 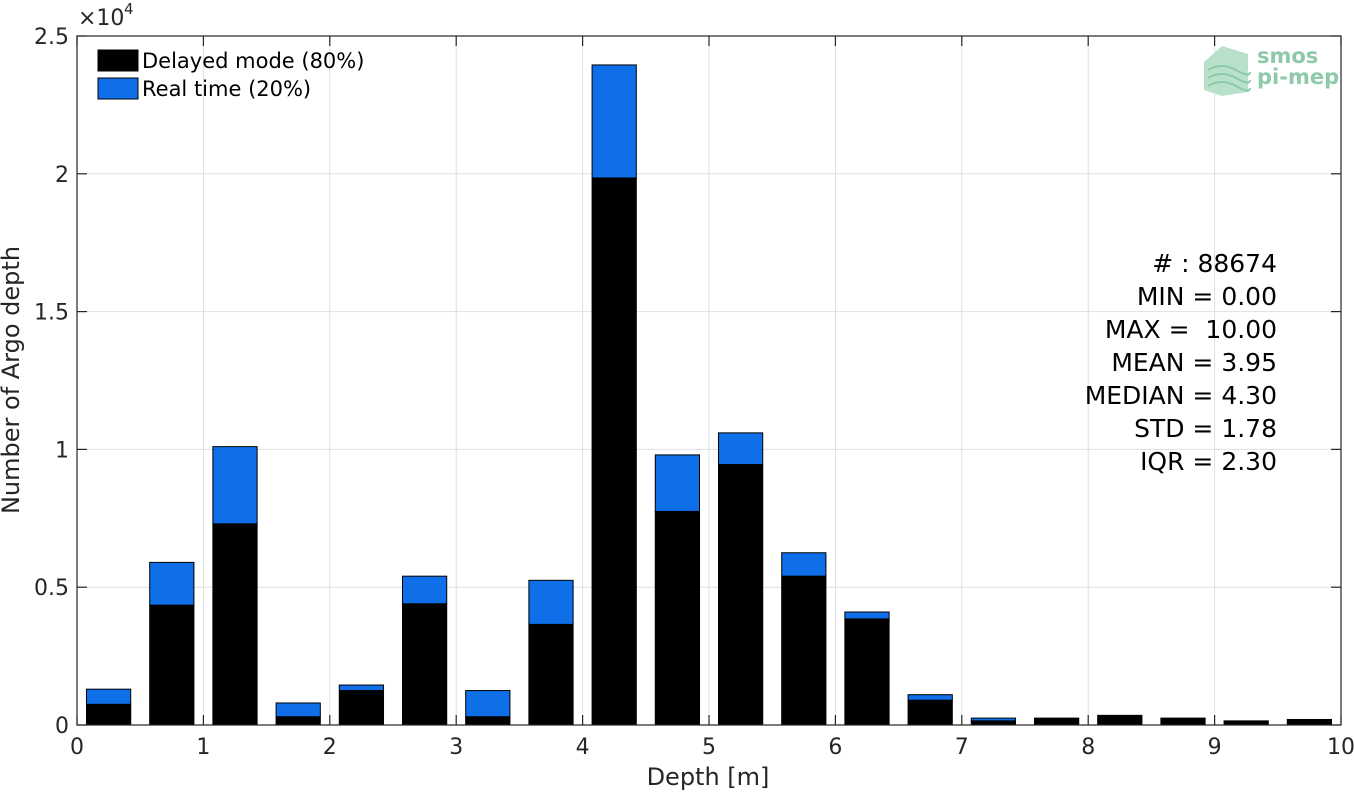 What do you see at coordinates (62, 175) in the screenshot?
I see `y-tick-label: 2` at bounding box center [62, 175].